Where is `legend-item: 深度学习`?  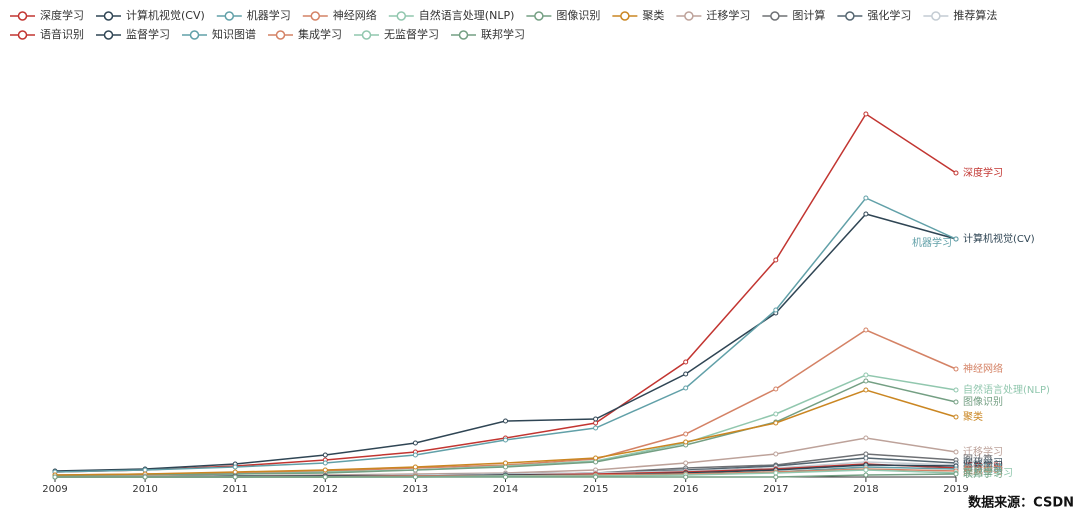
legend-item: 深度学习 is located at coordinates (47, 15).